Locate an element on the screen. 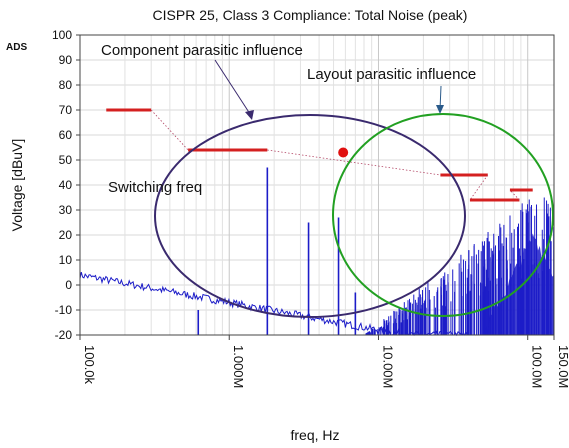 This screenshot has height=448, width=569. y-tick-label: 70 is located at coordinates (66, 110).